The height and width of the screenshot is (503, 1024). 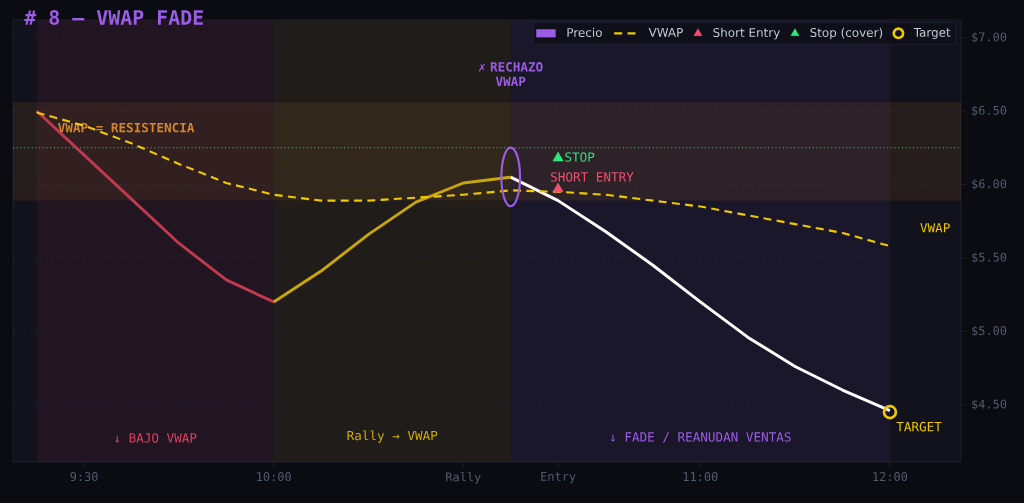 I want to click on annotation: ✗ RECHAZO VWAP, so click(x=511, y=74).